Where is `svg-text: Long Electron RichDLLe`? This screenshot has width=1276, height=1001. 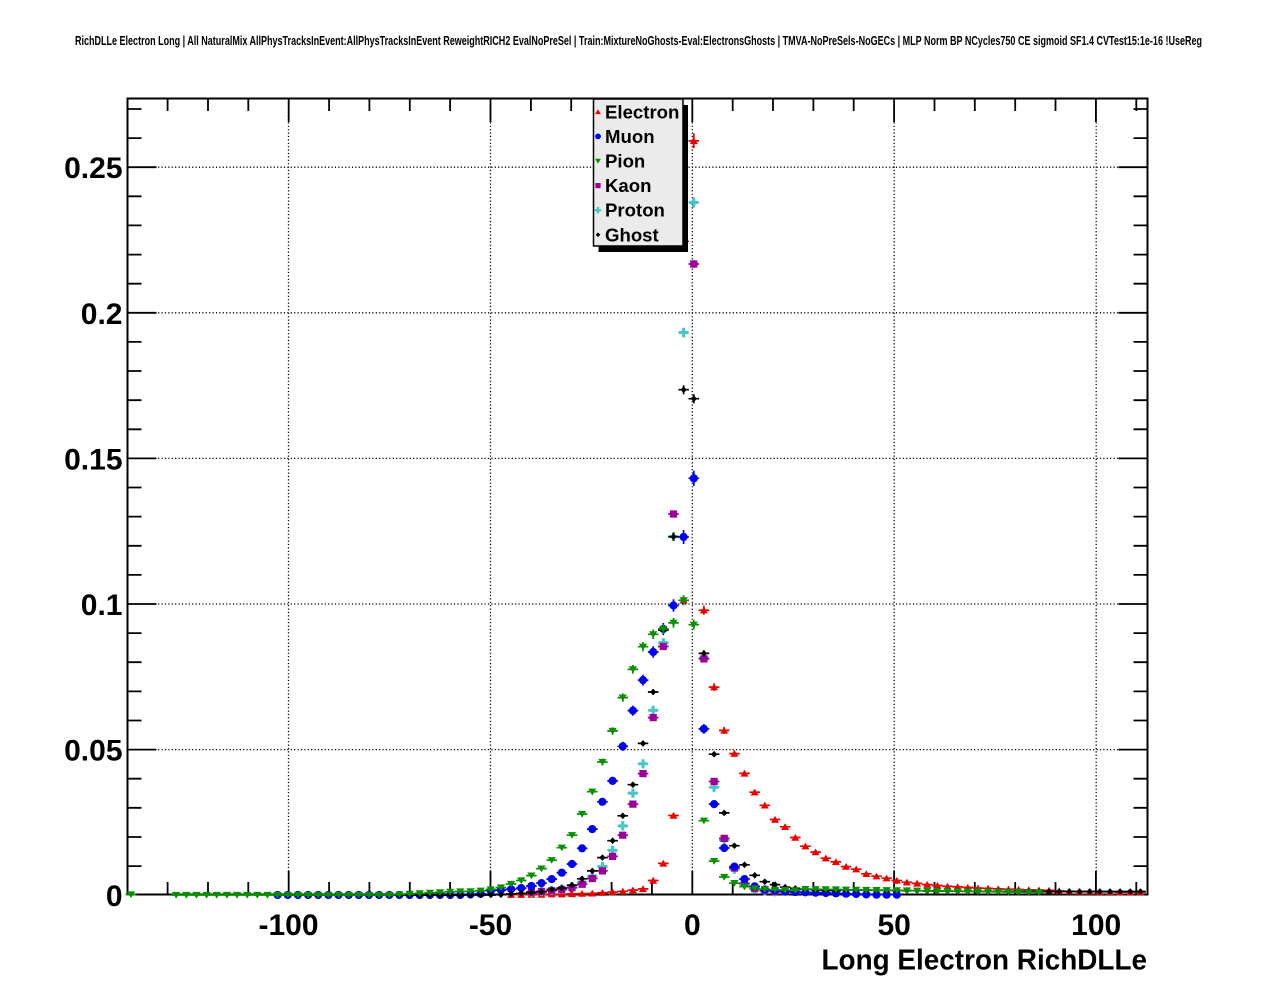
svg-text: Long Electron RichDLLe is located at coordinates (985, 961).